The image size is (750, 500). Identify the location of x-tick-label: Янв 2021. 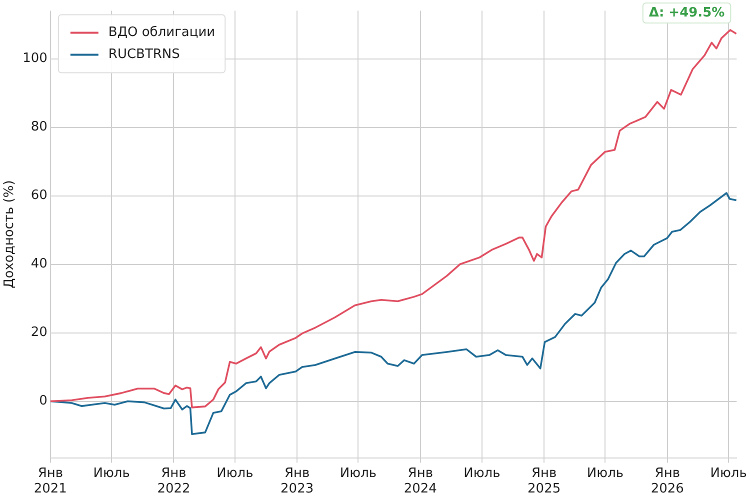
(50, 481).